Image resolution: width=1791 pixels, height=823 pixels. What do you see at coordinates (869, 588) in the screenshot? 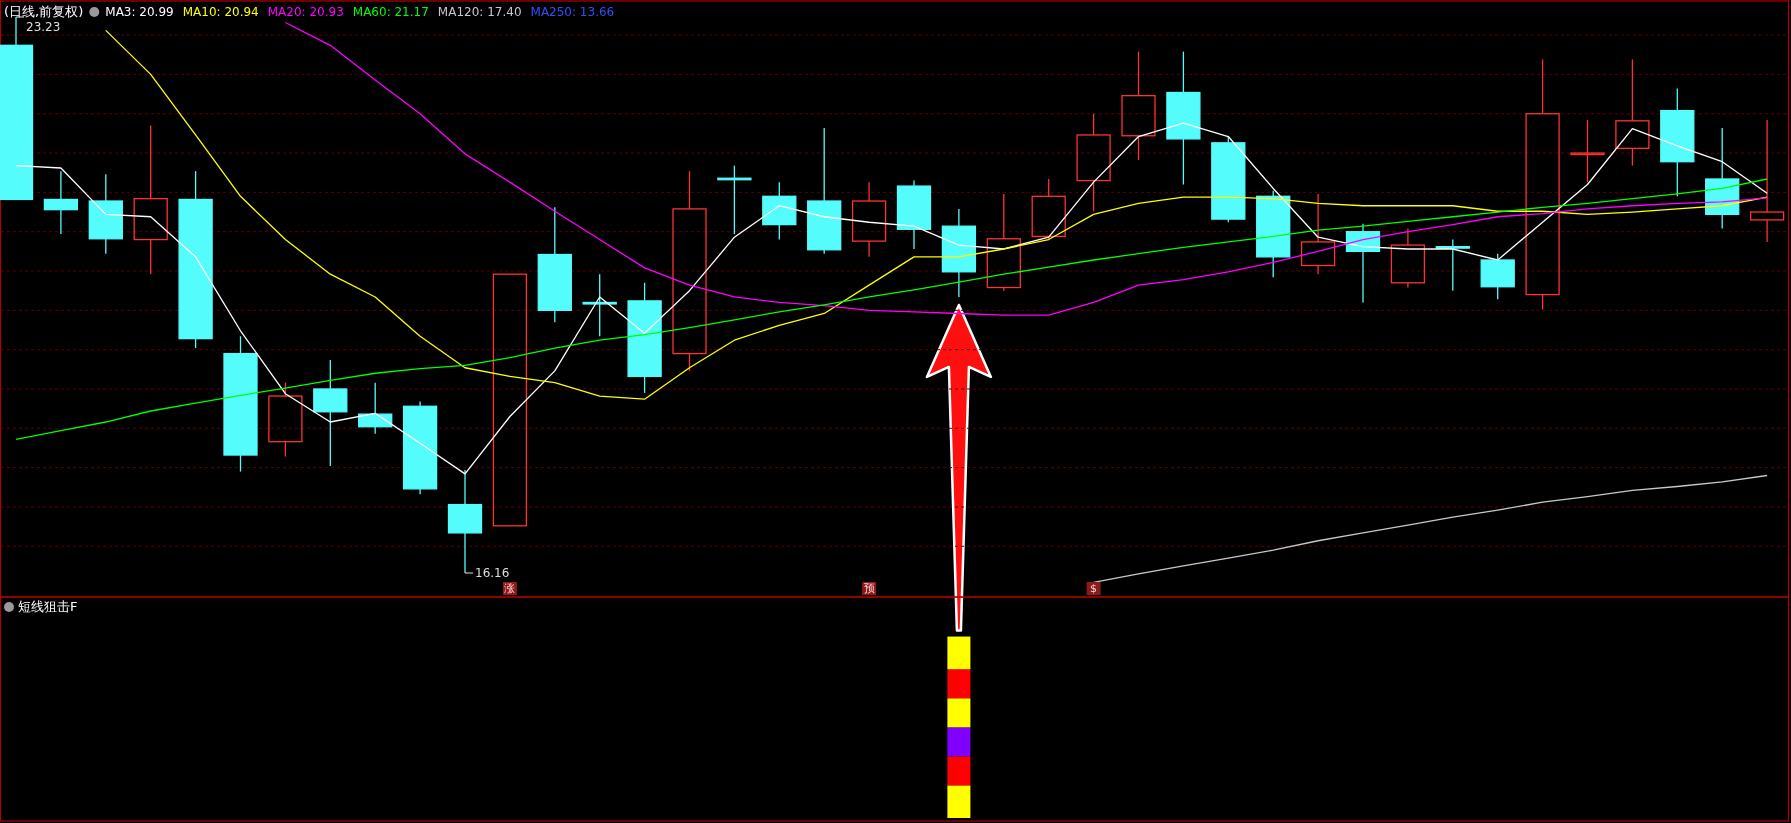
I see `text: 预` at bounding box center [869, 588].